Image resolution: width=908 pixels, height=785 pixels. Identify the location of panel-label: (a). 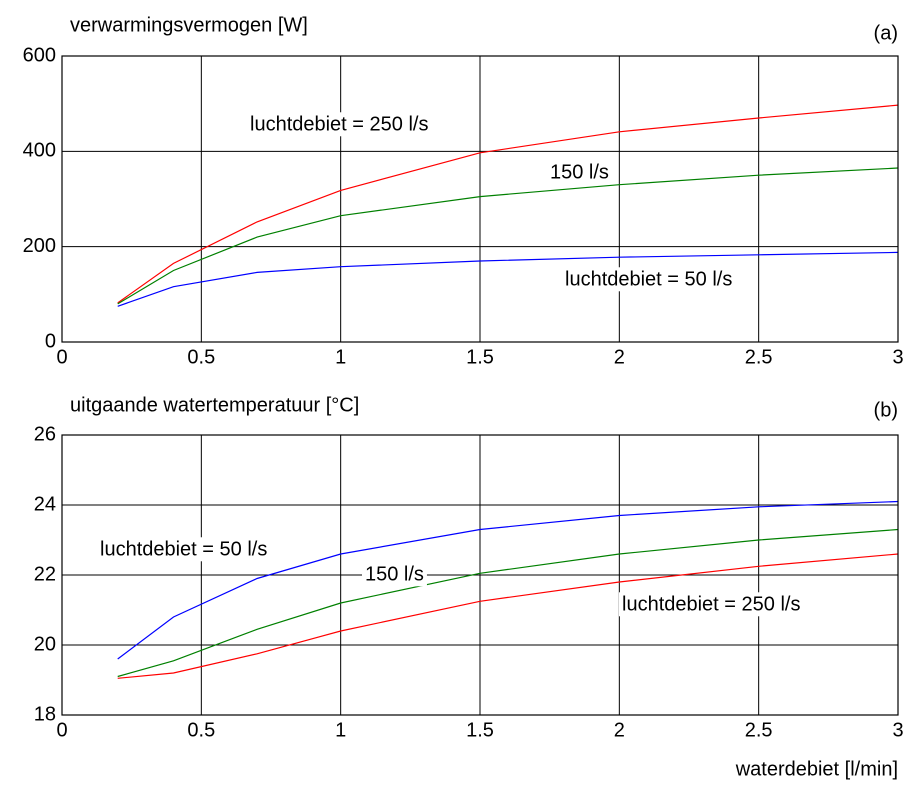
(886, 33).